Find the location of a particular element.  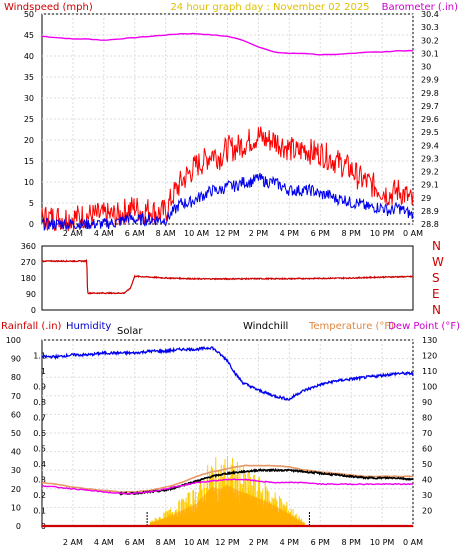

barometer-tick-label: 29.4 is located at coordinates (430, 145).